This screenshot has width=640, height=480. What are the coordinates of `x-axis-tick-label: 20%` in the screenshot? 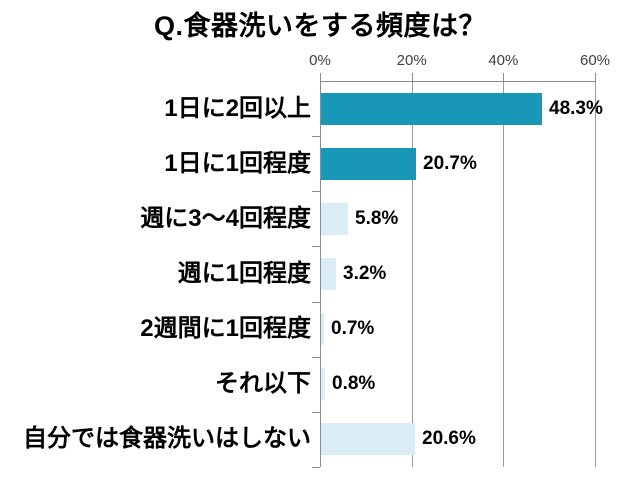 It's located at (411, 60).